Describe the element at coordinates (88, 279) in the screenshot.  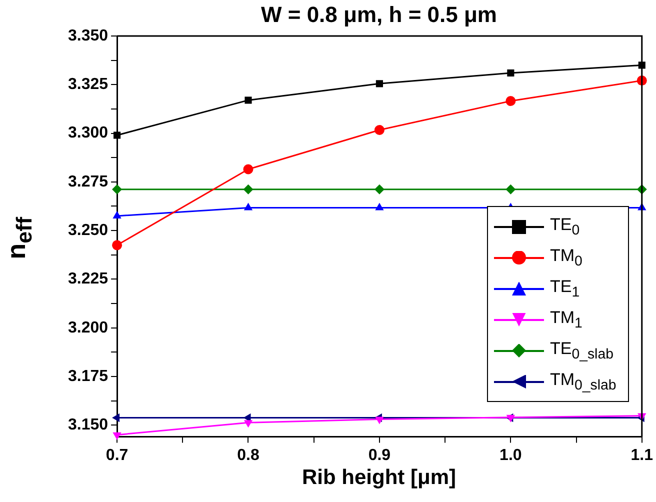
I see `y-tick-label: 3.225` at that location.